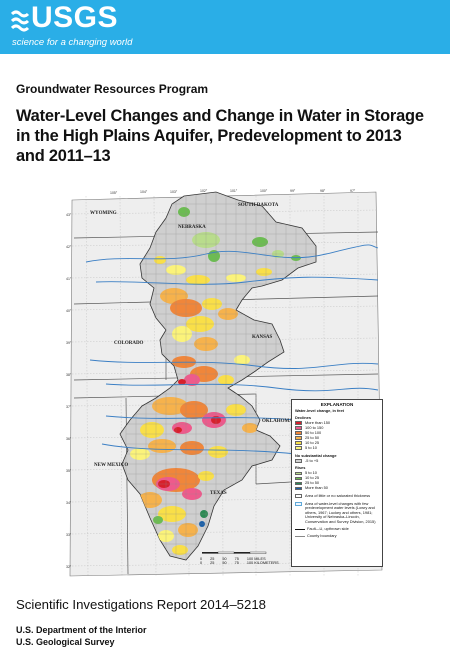 The image size is (450, 659). Describe the element at coordinates (129, 343) in the screenshot. I see `state-label-colorado: COLORADO` at that location.